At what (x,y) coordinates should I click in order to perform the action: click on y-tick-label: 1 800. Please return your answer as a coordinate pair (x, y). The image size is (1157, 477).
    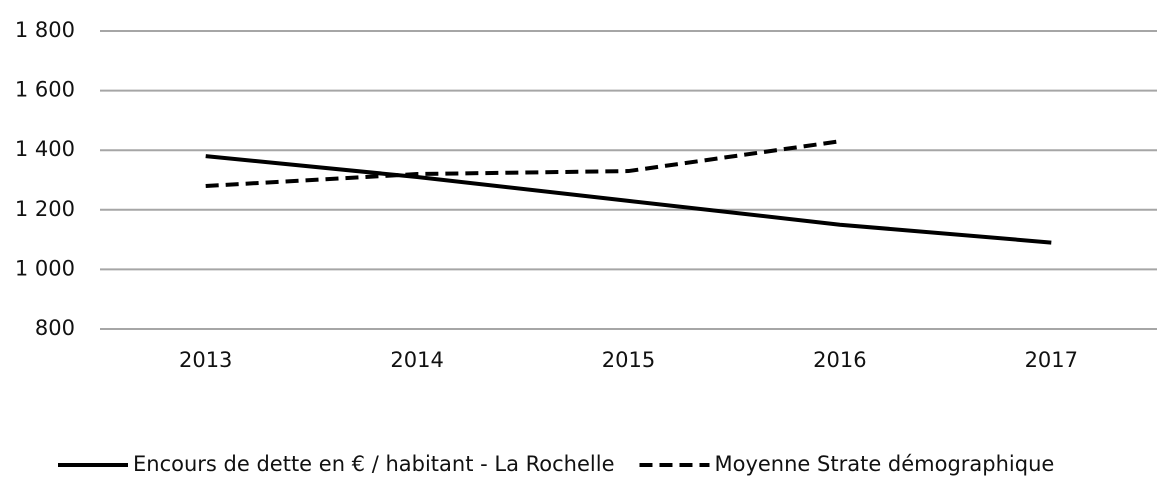
    Looking at the image, I should click on (45, 30).